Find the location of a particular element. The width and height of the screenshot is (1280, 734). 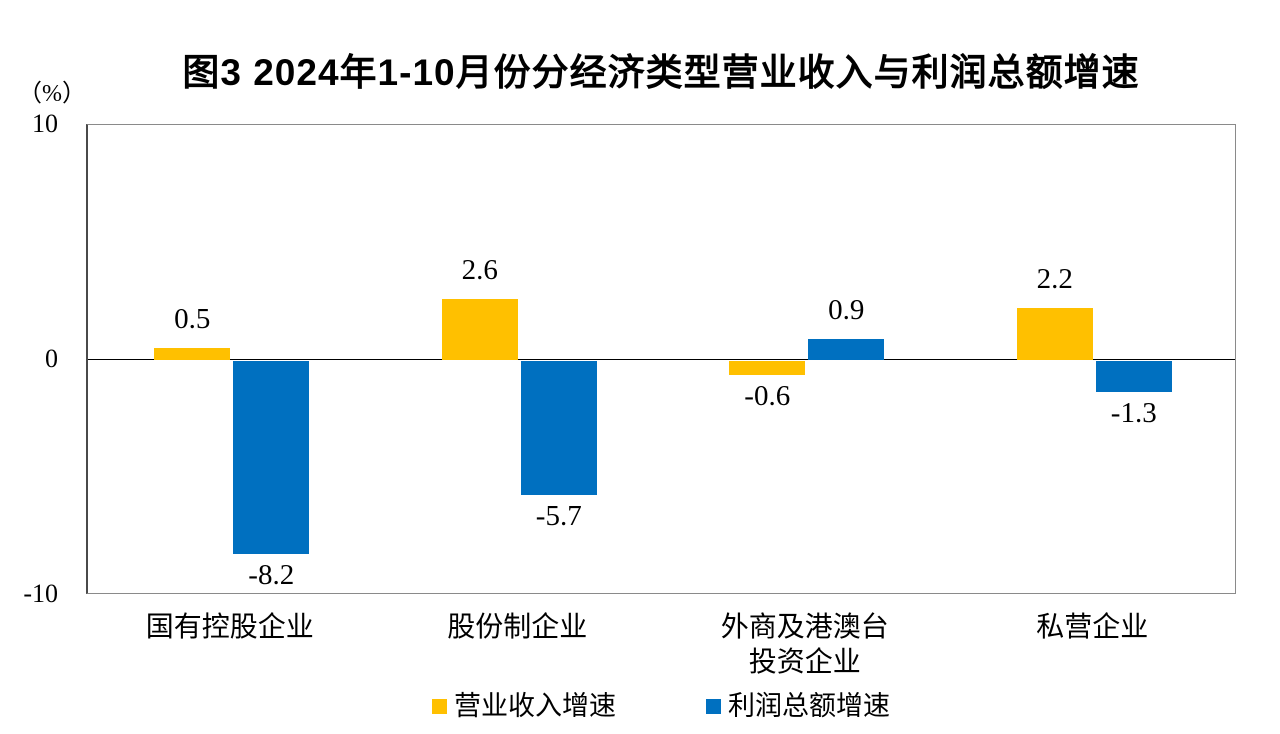

legend-label: 营业收入增速 is located at coordinates (535, 706).